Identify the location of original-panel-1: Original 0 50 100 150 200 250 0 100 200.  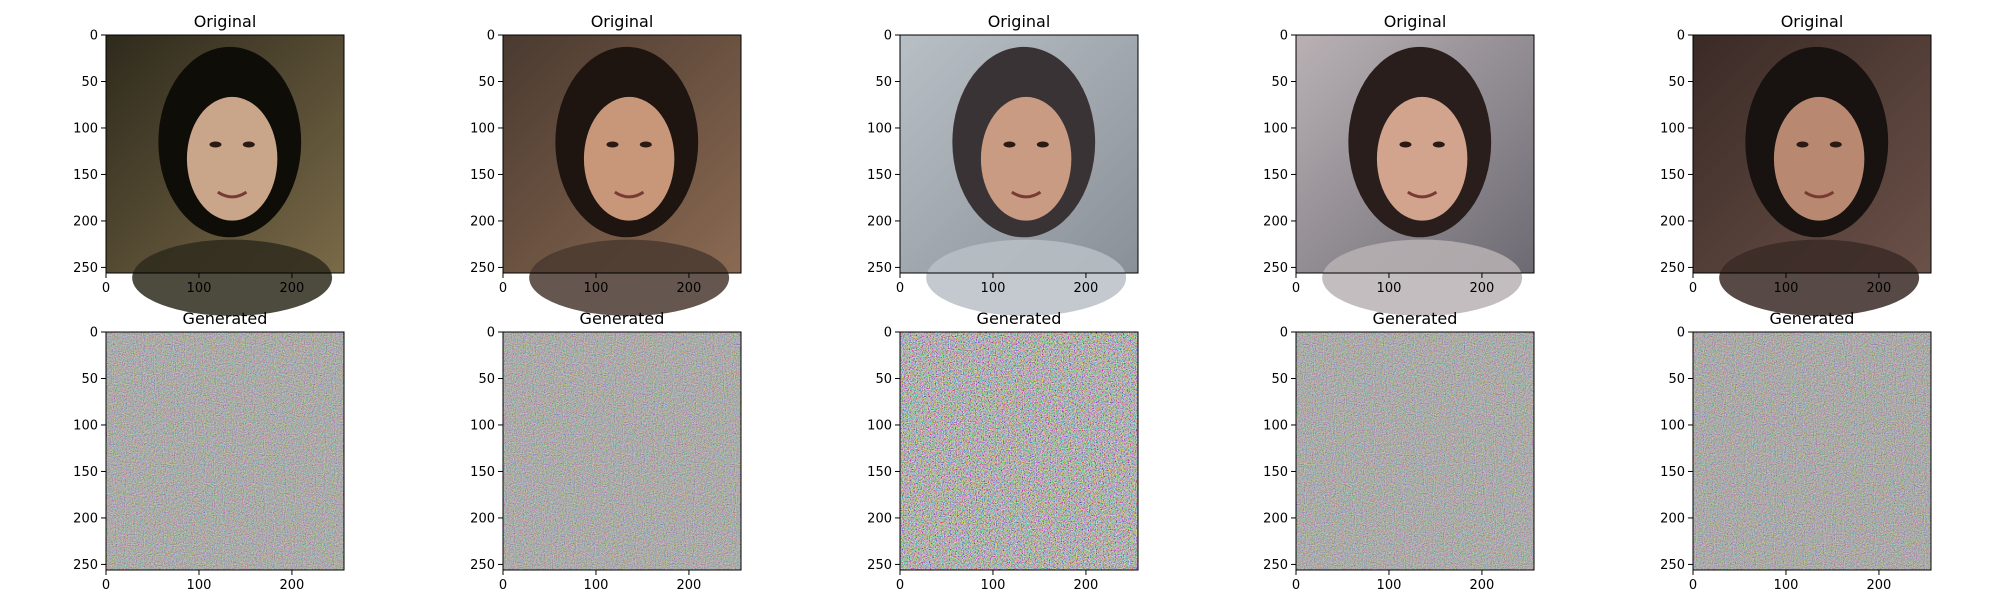
(209, 164).